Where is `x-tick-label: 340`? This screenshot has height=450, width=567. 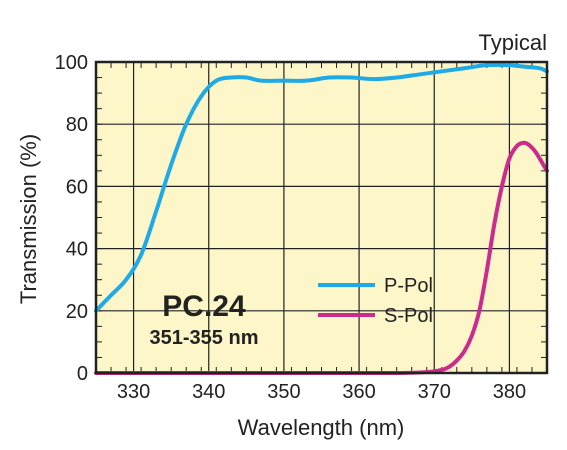 x-tick-label: 340 is located at coordinates (208, 392).